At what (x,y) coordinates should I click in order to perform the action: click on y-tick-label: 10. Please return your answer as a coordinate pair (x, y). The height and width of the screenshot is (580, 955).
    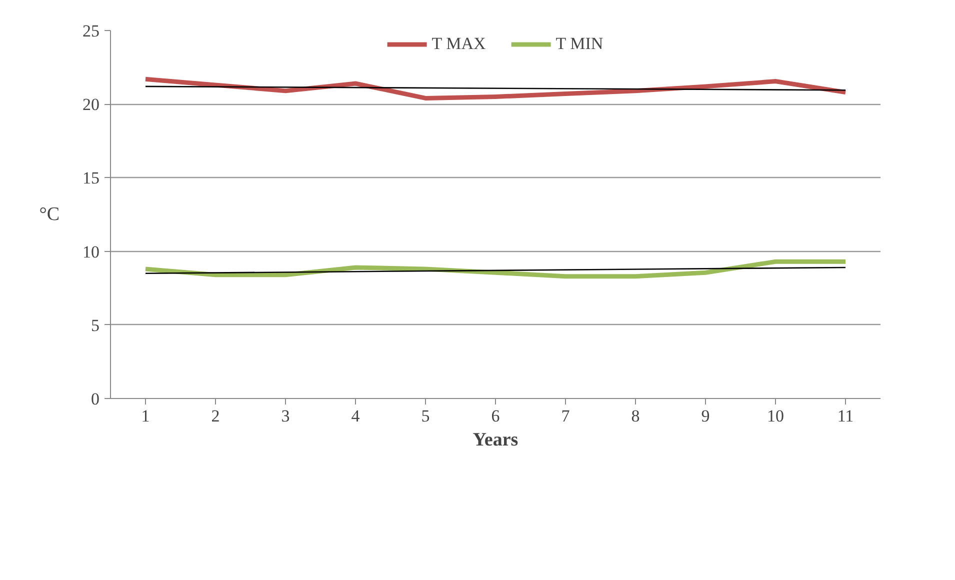
    Looking at the image, I should click on (91, 252).